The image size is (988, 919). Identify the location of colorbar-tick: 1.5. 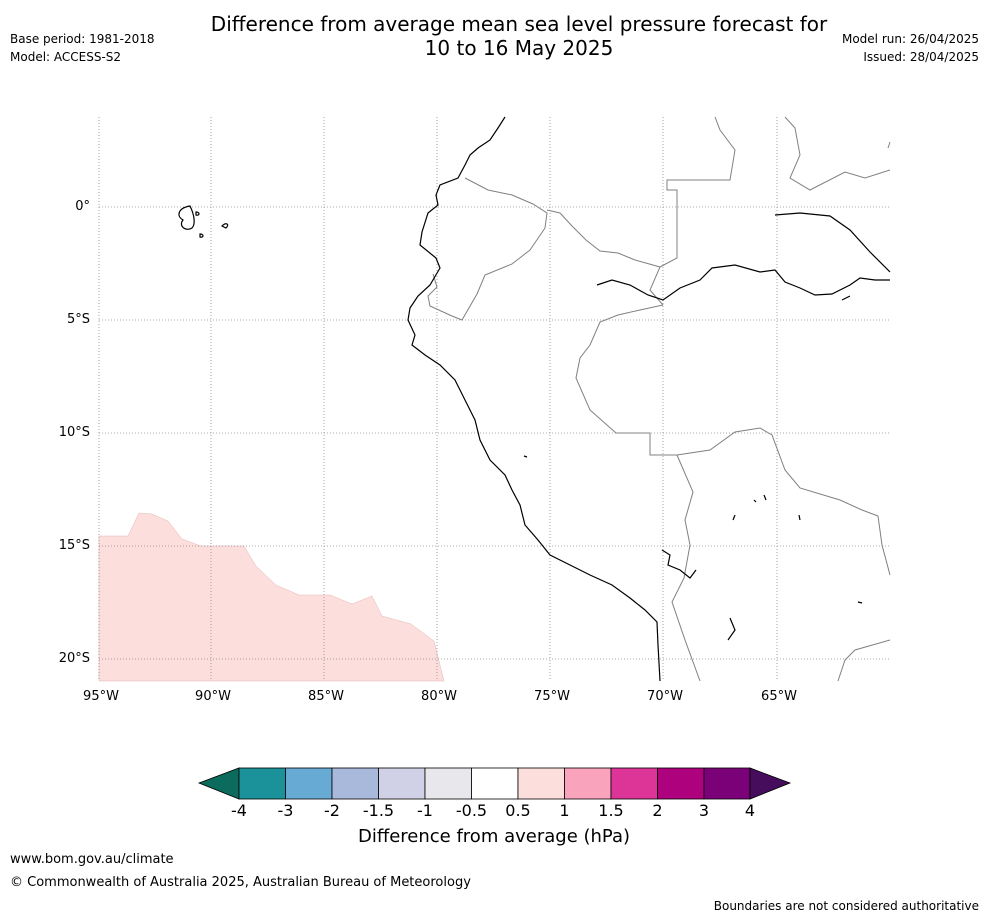
(611, 810).